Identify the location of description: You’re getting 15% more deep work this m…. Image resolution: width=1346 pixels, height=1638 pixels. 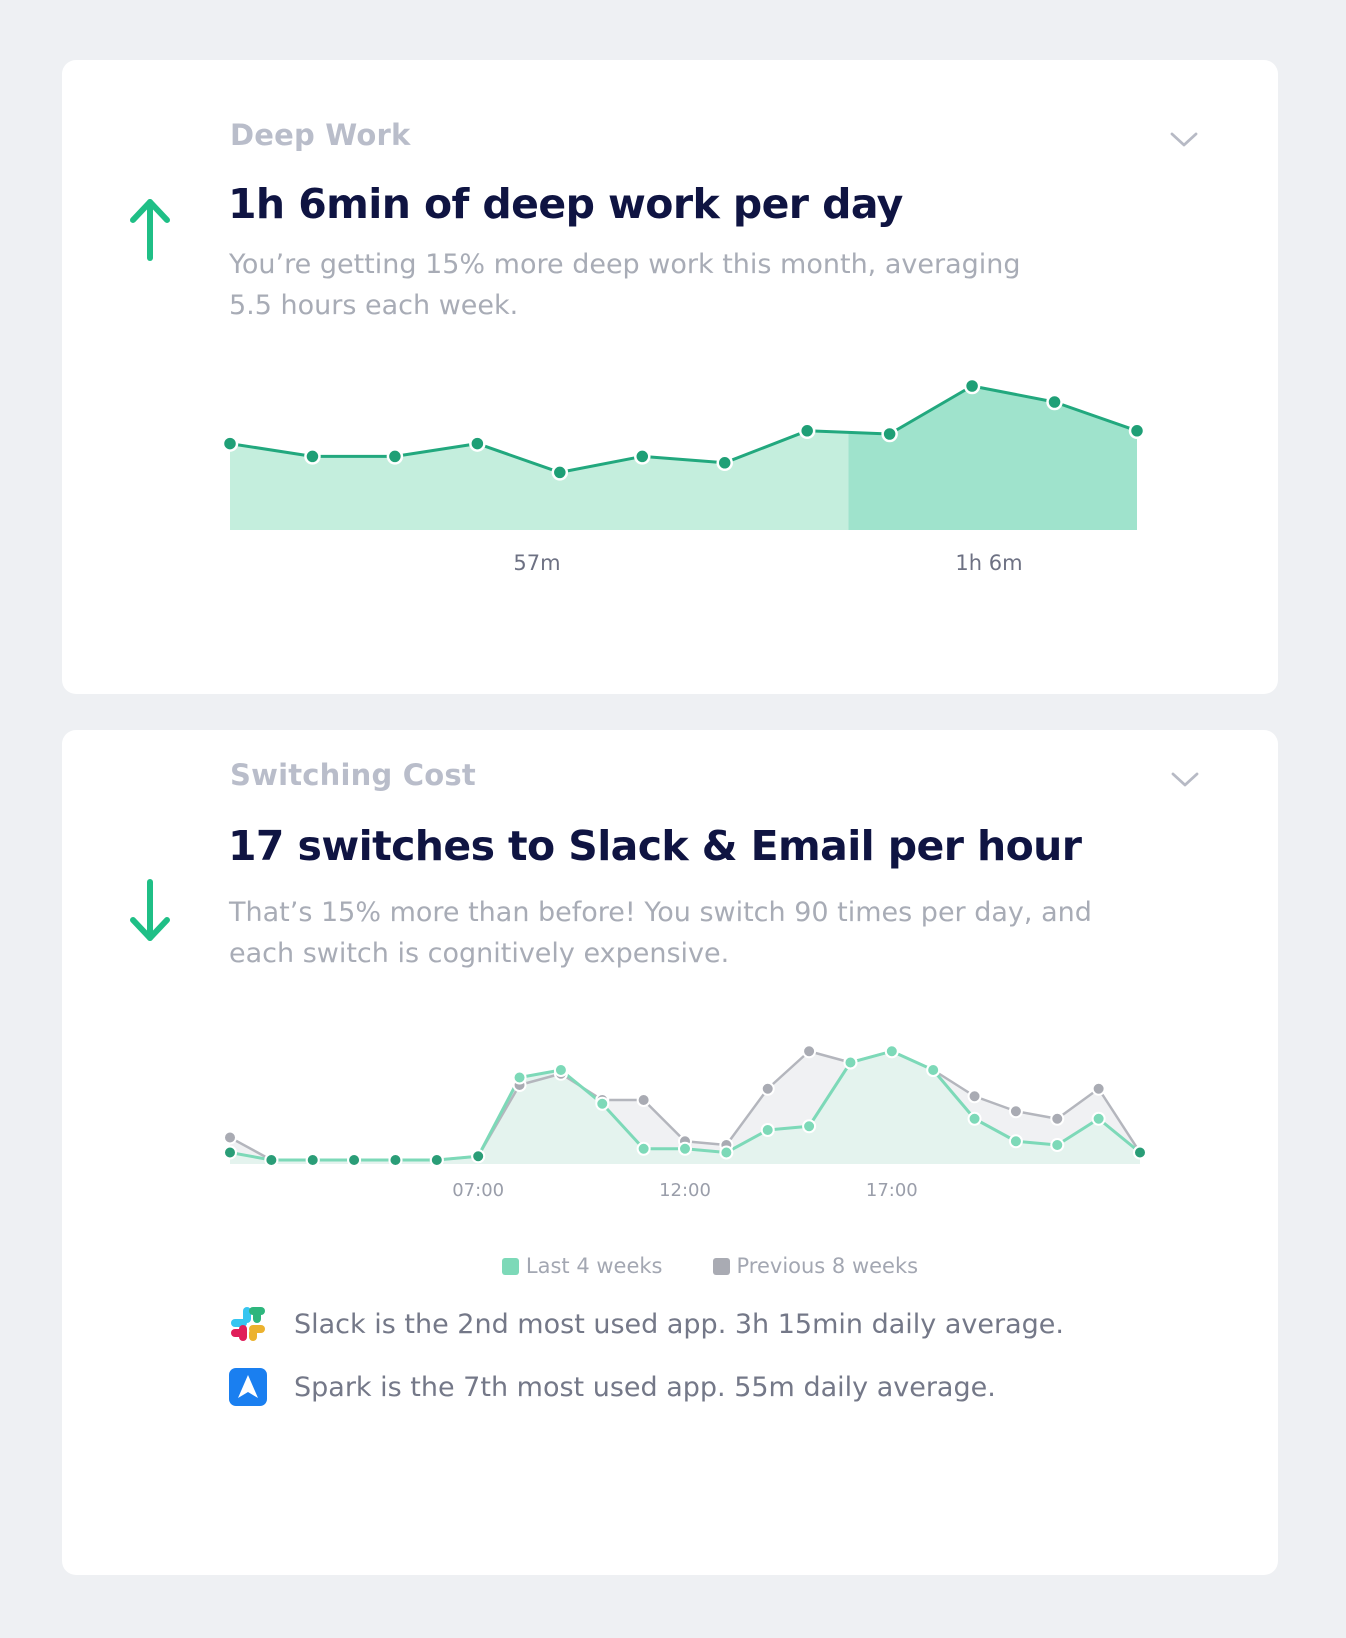
(625, 285).